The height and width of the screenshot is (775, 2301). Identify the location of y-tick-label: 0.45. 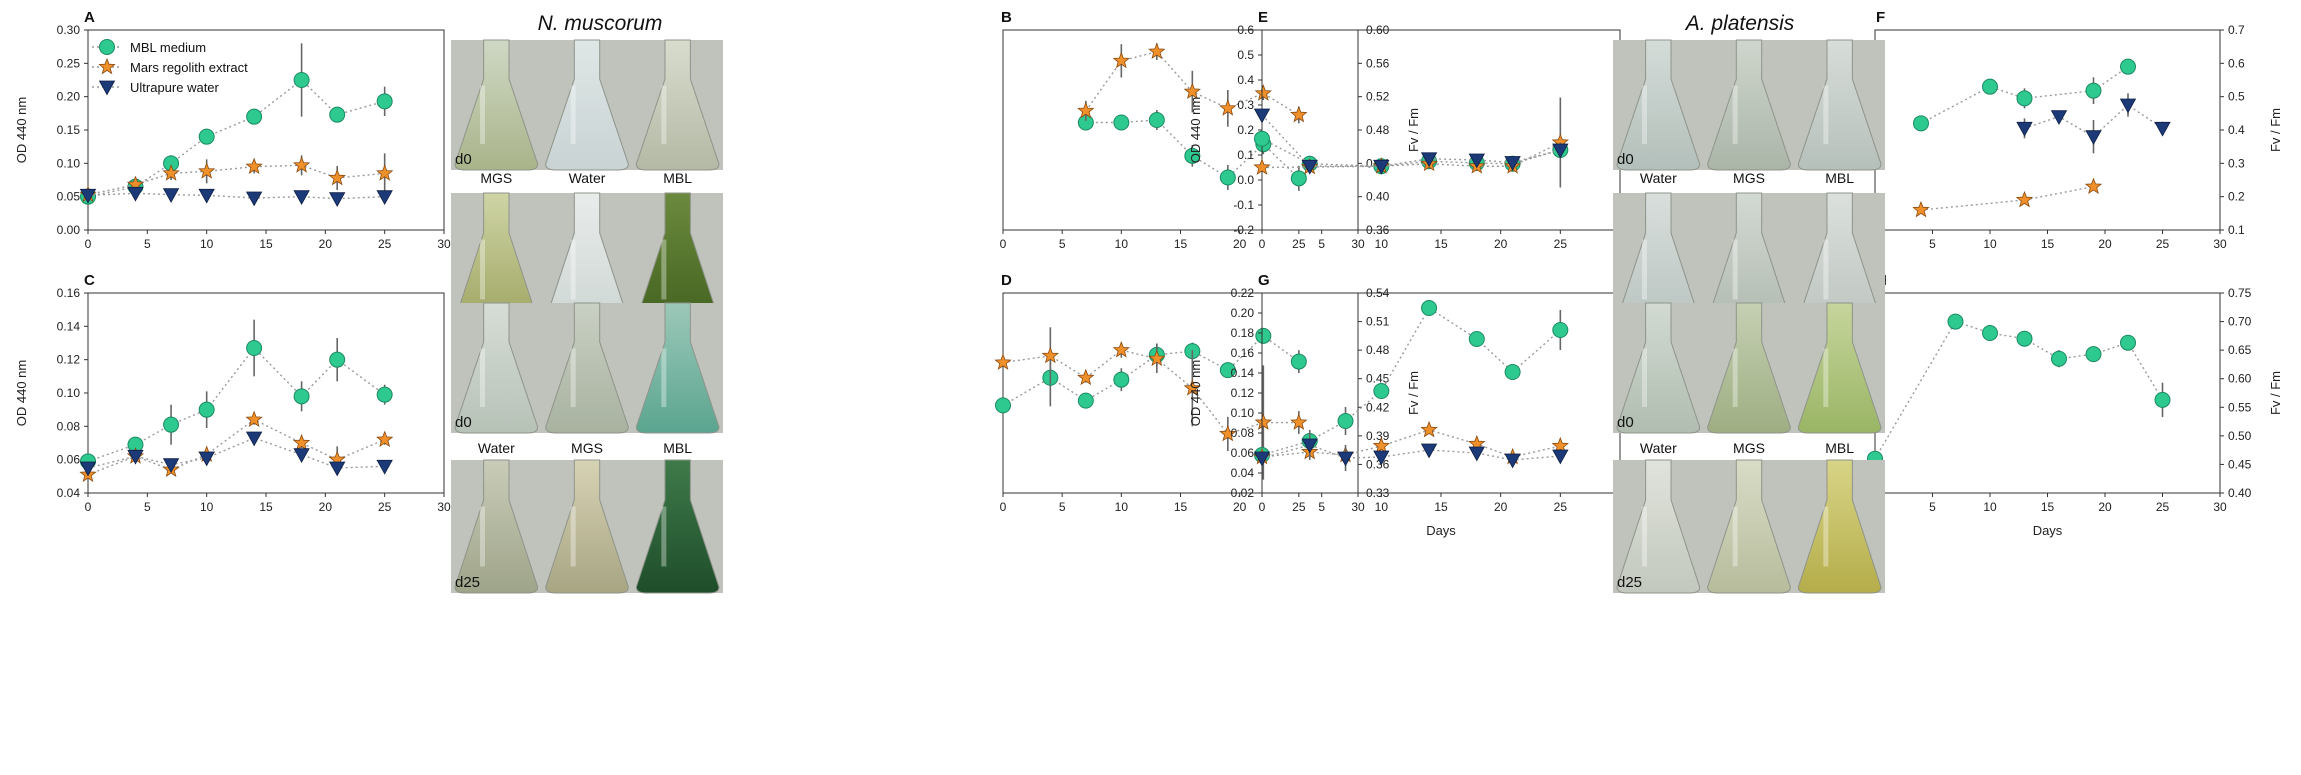
(1378, 379).